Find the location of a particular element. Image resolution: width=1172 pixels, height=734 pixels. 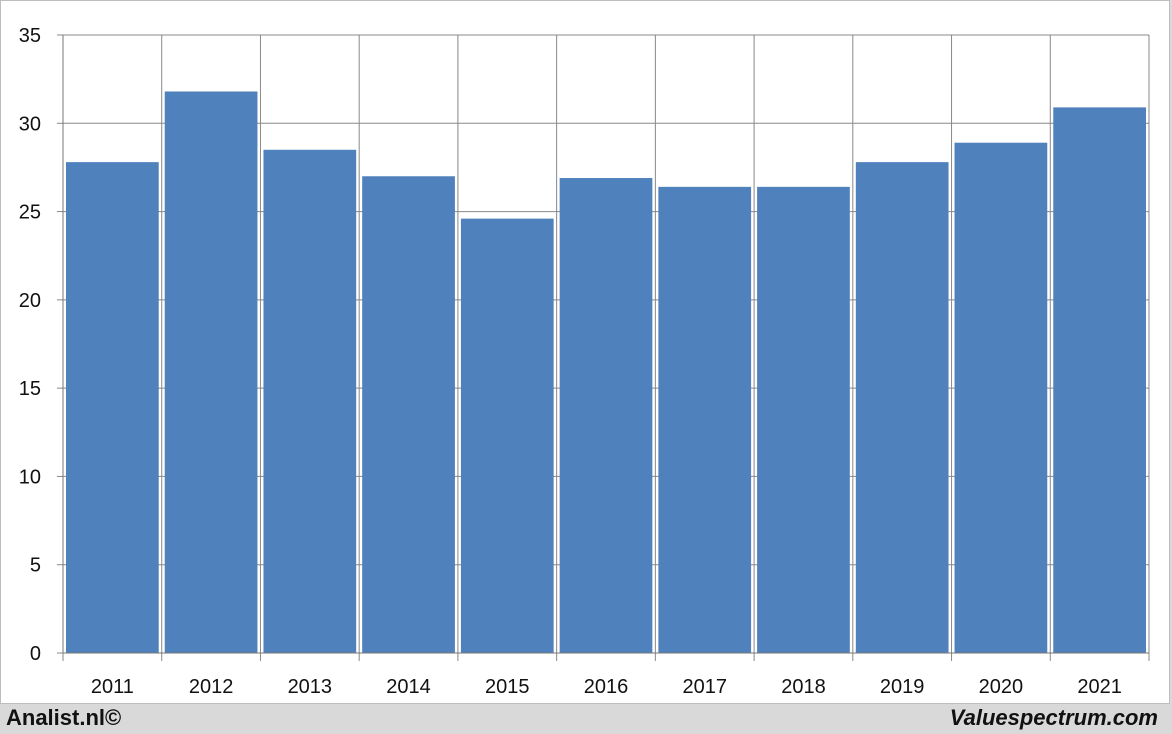

y-tick-label: 0 is located at coordinates (35, 654).